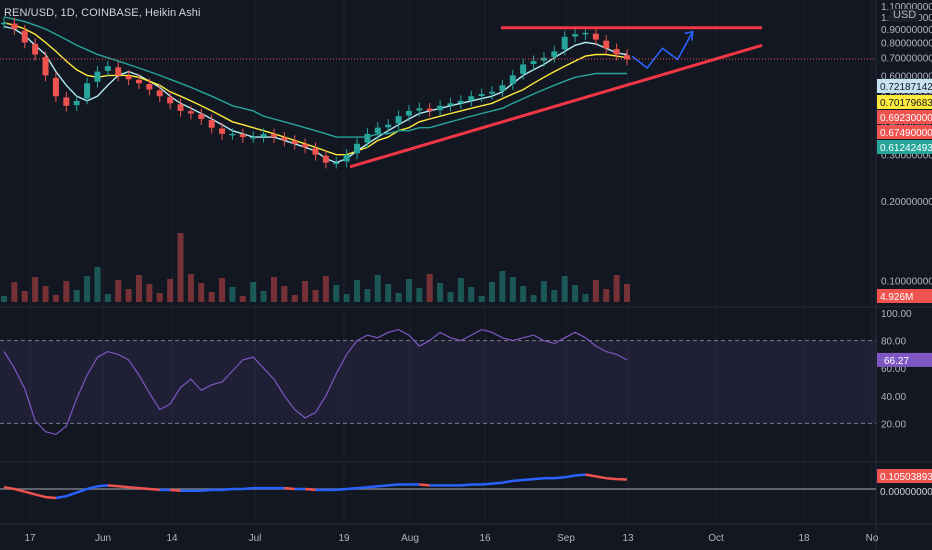 The width and height of the screenshot is (932, 550). What do you see at coordinates (904, 491) in the screenshot?
I see `oscillator-zero-tag` at bounding box center [904, 491].